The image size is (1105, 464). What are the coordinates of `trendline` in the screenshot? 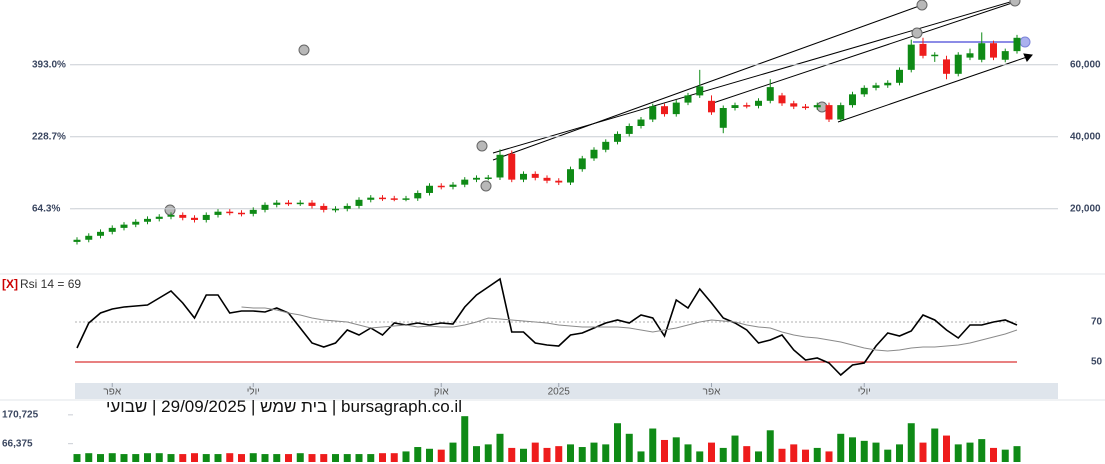 It's located at (932, 89).